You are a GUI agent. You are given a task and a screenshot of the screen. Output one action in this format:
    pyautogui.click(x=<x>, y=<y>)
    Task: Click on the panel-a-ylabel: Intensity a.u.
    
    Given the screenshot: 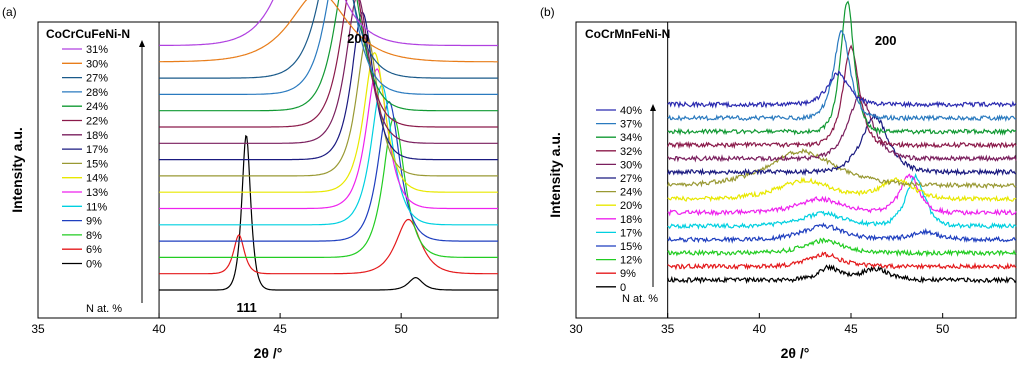 What is the action you would take?
    pyautogui.click(x=17, y=170)
    